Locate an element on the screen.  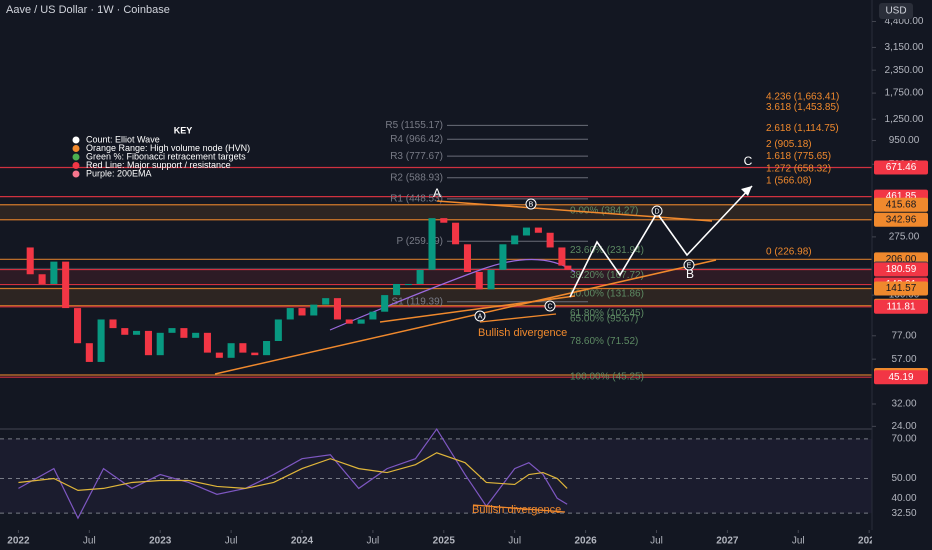
key-item: Orange Range: High volume node (HVN) is located at coordinates (168, 148).